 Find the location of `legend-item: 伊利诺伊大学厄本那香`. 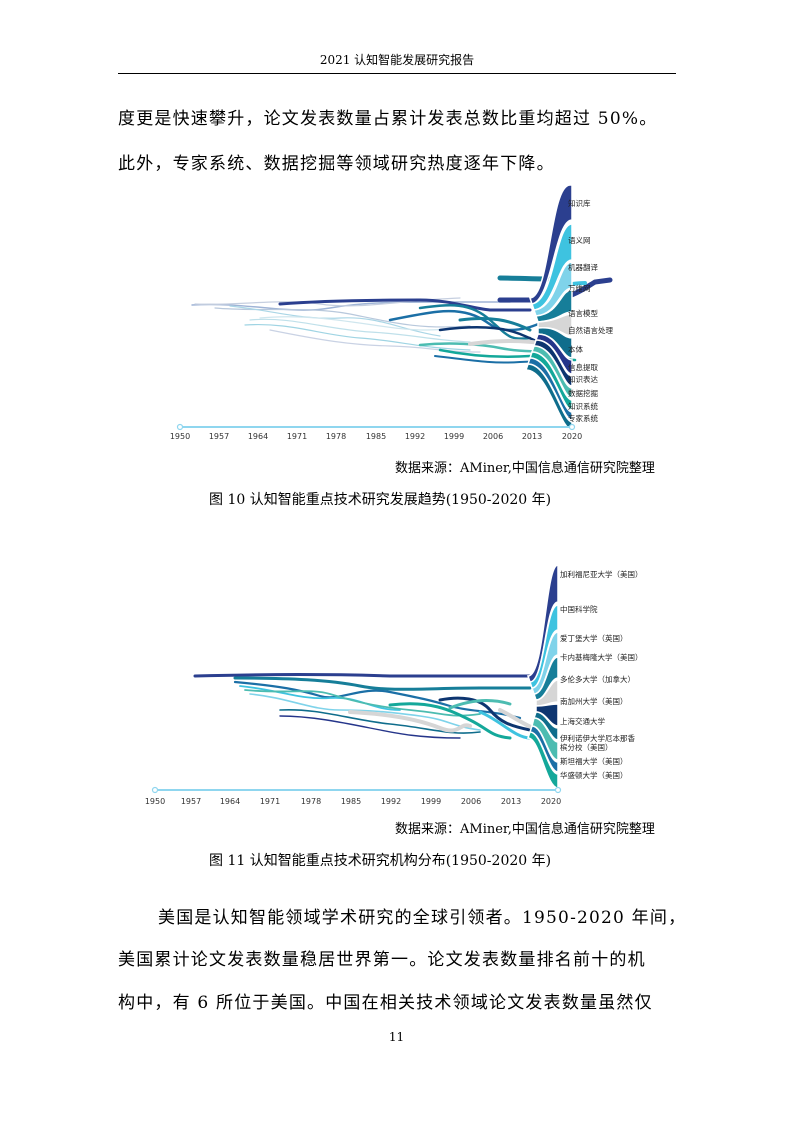

legend-item: 伊利诺伊大学厄本那香 is located at coordinates (597, 738).